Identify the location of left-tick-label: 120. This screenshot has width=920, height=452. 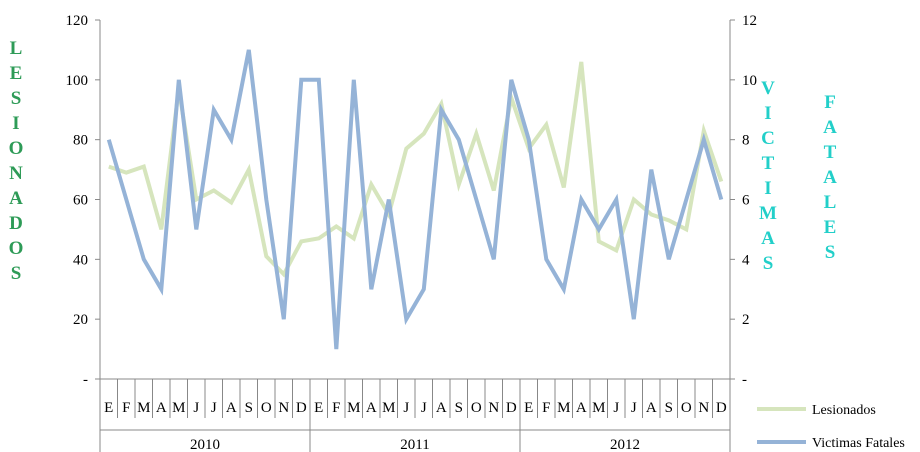
(77, 21).